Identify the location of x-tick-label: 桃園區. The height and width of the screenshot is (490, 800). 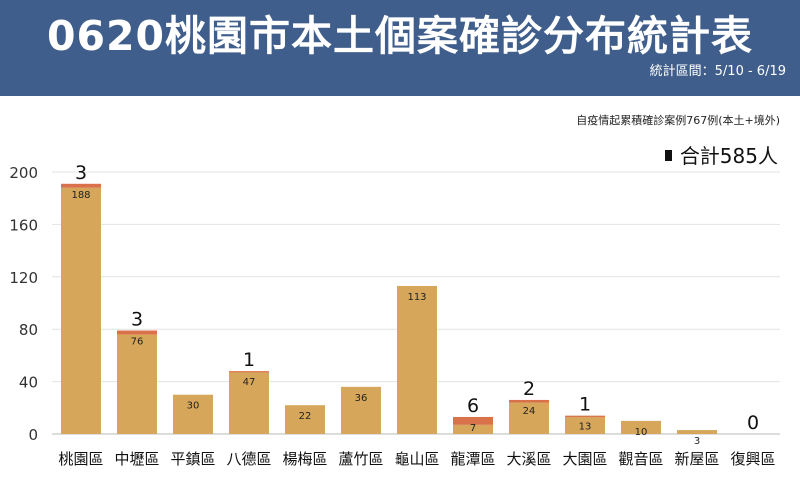
(80, 459).